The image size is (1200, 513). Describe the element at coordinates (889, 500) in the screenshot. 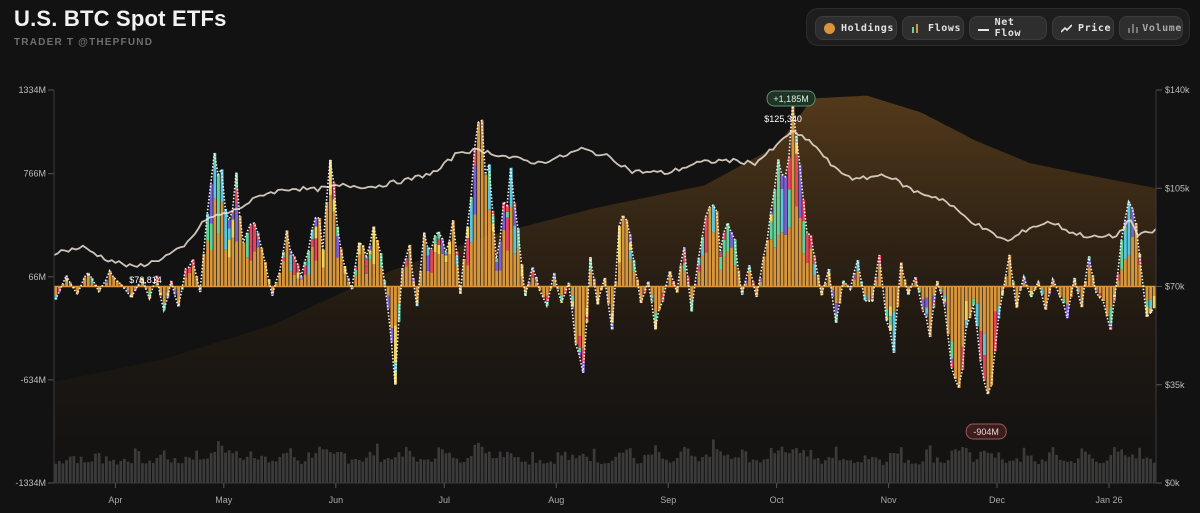

I see `month-tick-label: Nov` at that location.